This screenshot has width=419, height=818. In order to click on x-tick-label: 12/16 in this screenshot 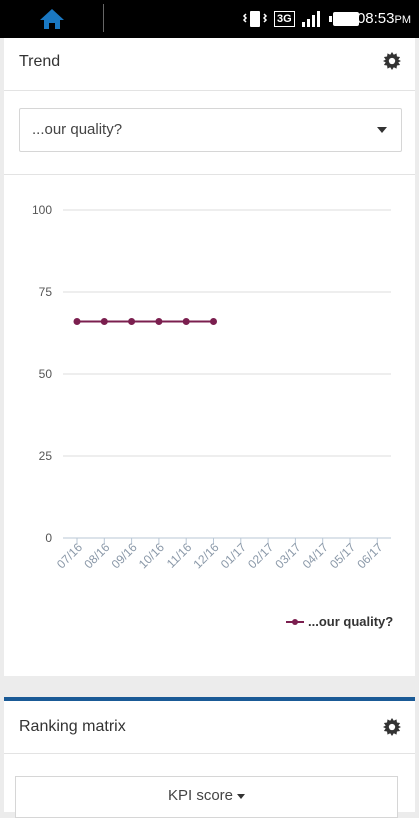, I will do `click(205, 555)`.